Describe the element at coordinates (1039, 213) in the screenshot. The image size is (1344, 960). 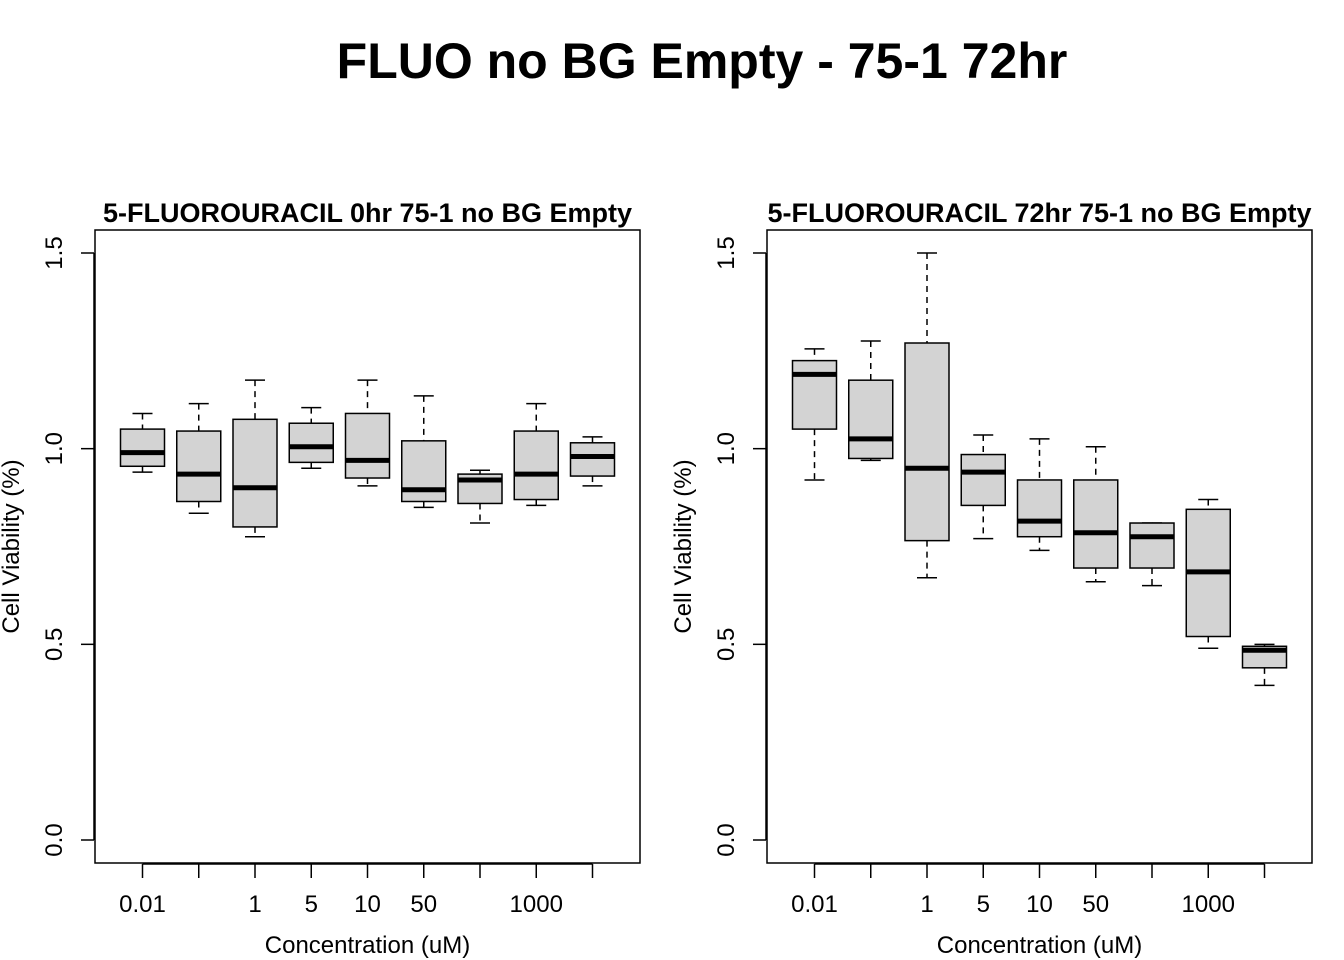
I see `chart-title: 5-FLUOROURACIL 72hr 75-1 no BG Empty` at that location.